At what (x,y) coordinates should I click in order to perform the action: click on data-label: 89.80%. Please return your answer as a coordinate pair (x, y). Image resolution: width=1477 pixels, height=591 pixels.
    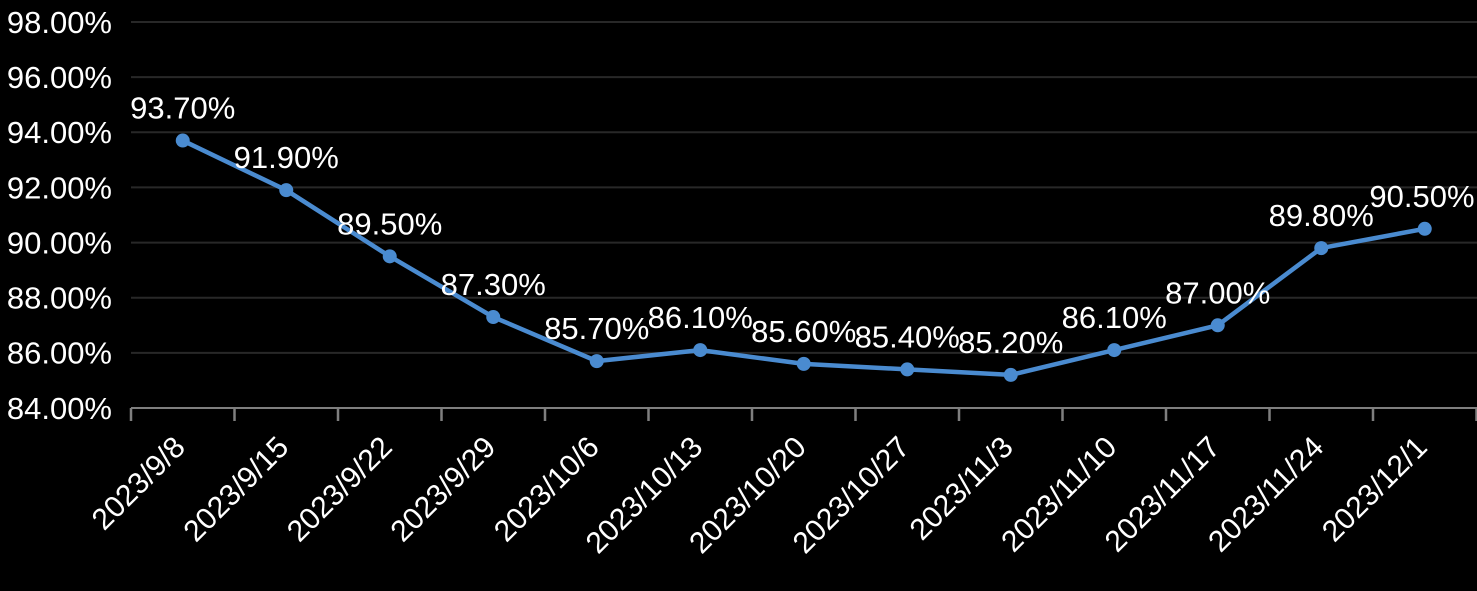
    Looking at the image, I should click on (1321, 215).